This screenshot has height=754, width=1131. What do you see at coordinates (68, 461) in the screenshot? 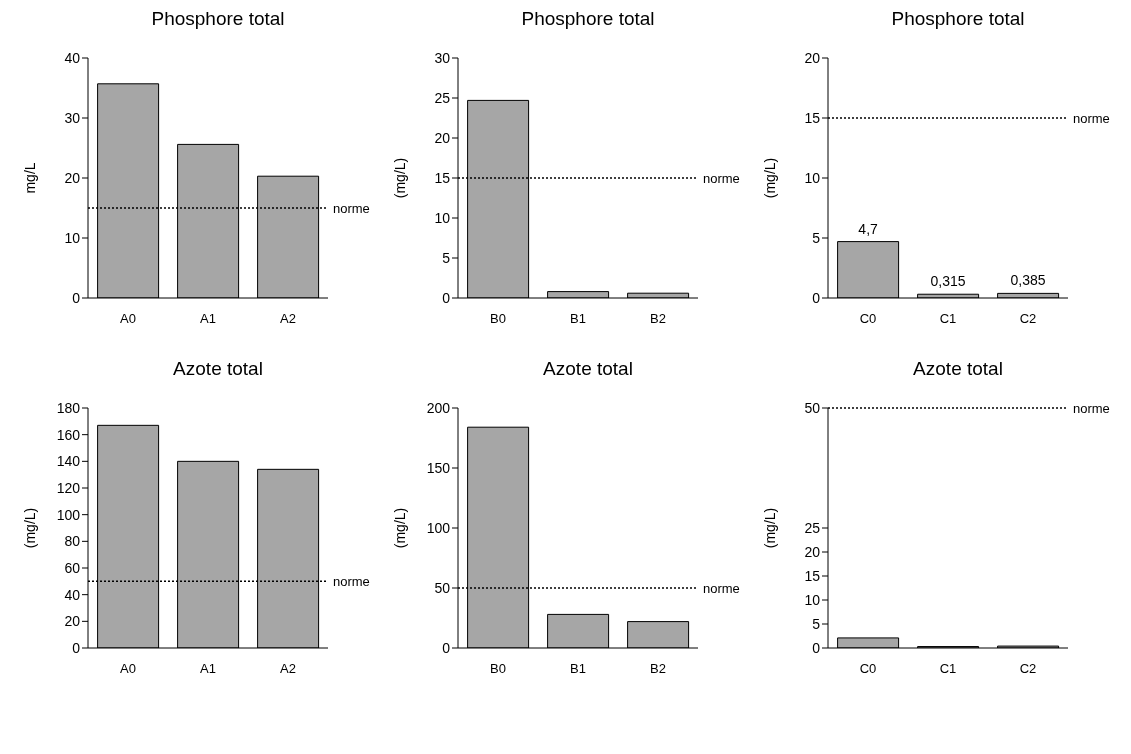
I see `y-tick-label: 140` at bounding box center [68, 461].